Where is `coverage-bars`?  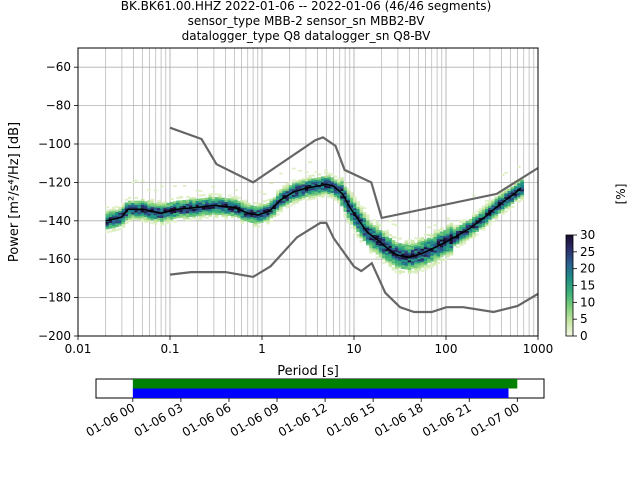 coverage-bars is located at coordinates (325, 388).